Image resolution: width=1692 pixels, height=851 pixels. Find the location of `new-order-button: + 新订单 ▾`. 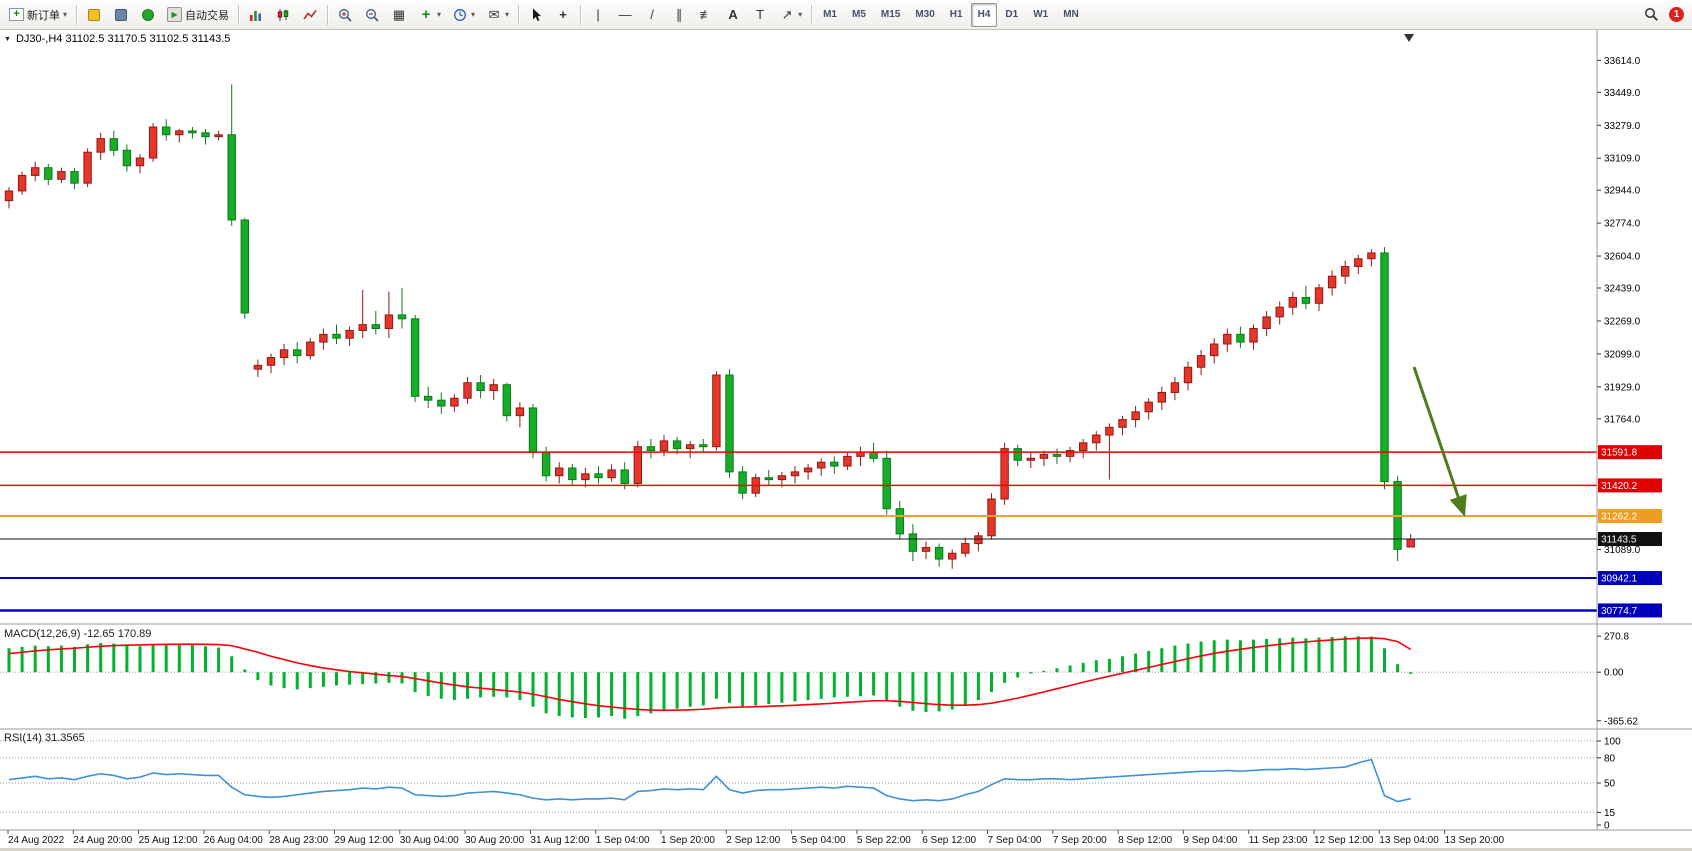

new-order-button: + 新订单 ▾ is located at coordinates (38, 15).